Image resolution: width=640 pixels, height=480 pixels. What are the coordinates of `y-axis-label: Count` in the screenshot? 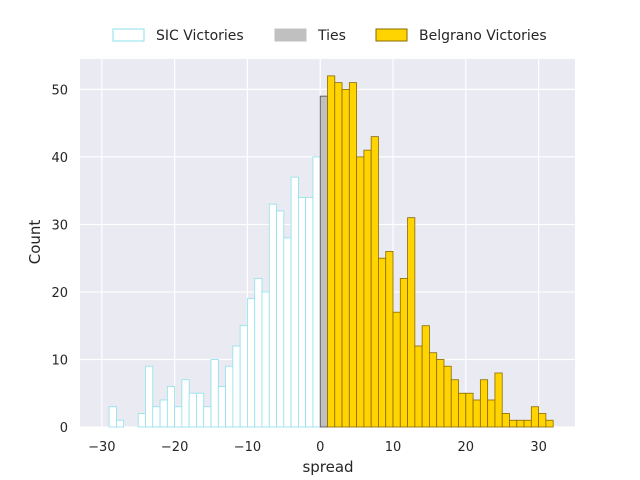 It's located at (35, 242).